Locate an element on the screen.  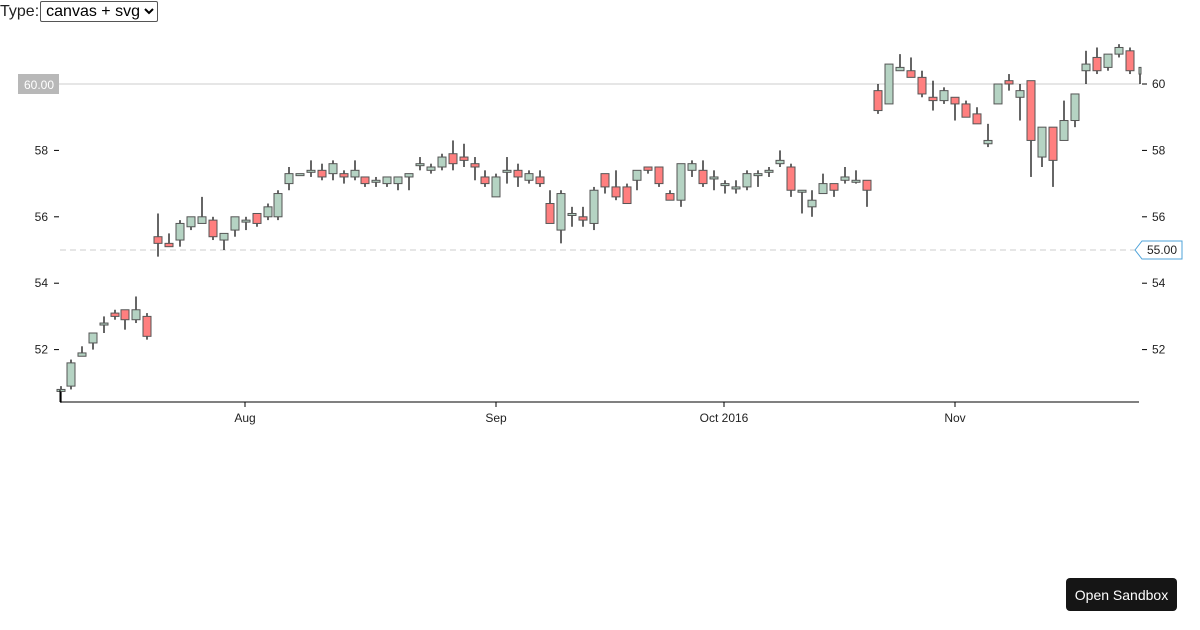
open-sandbox-button: Open Sandbox is located at coordinates (1121, 594).